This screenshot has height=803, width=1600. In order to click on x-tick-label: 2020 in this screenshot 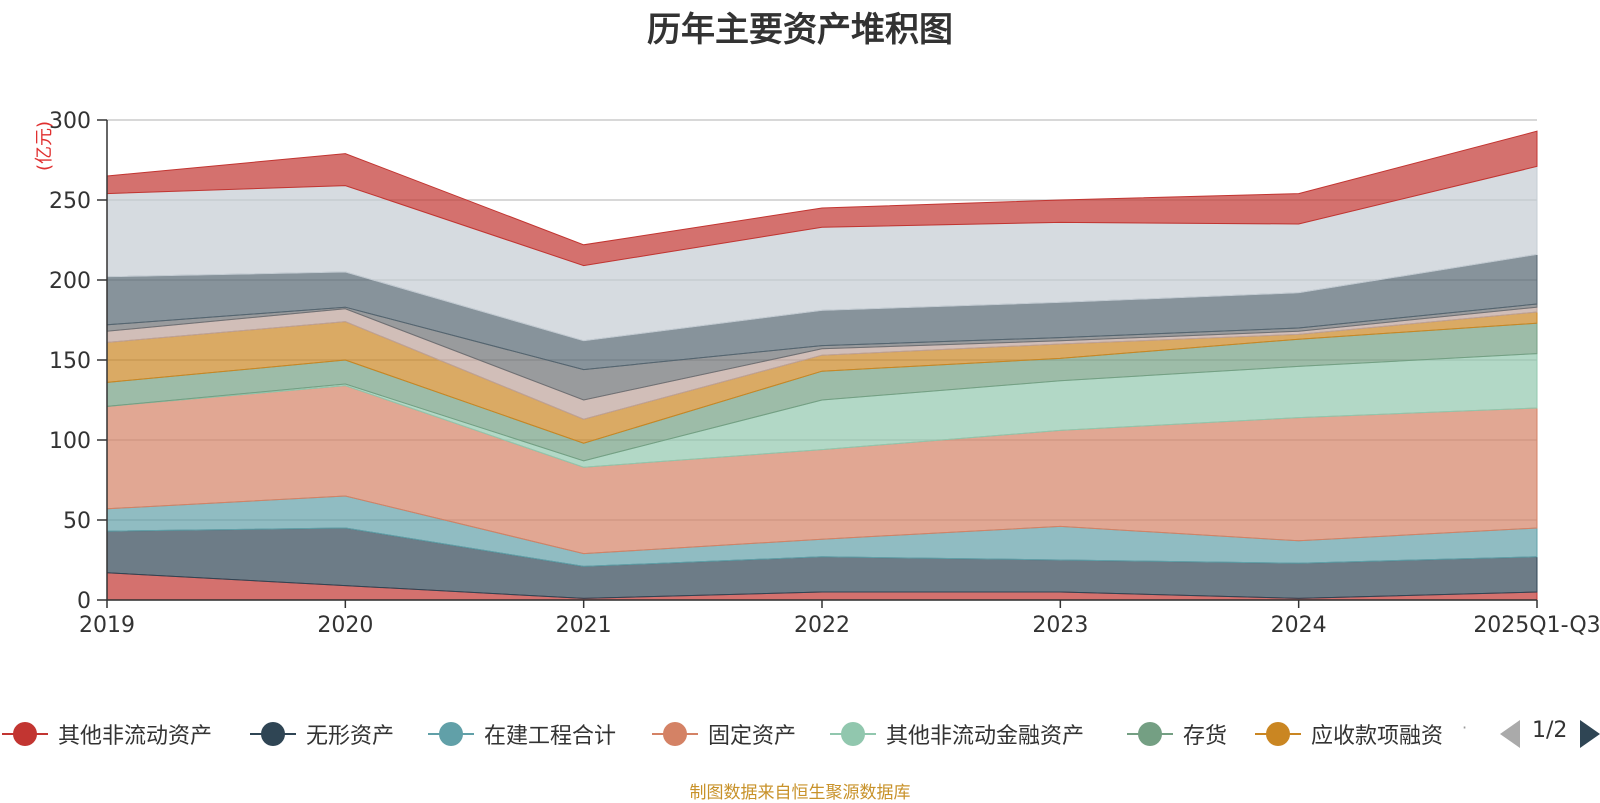, I will do `click(345, 625)`.